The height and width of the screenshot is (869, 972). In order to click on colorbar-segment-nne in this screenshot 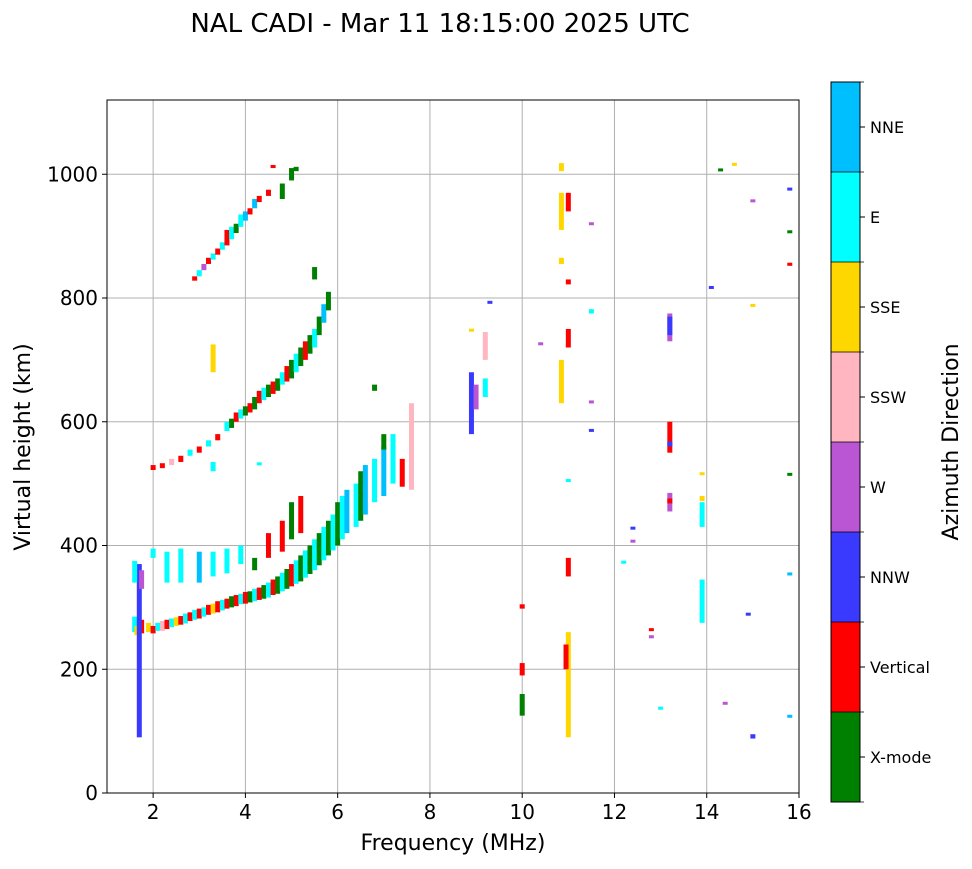, I will do `click(845, 127)`.